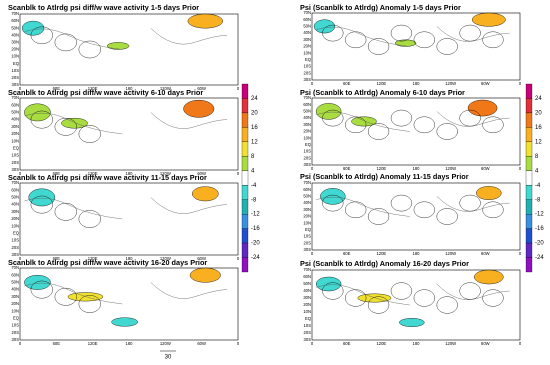 This screenshot has height=365, width=550. Describe the element at coordinates (165, 258) in the screenshot. I see `lon-label: 120W` at that location.